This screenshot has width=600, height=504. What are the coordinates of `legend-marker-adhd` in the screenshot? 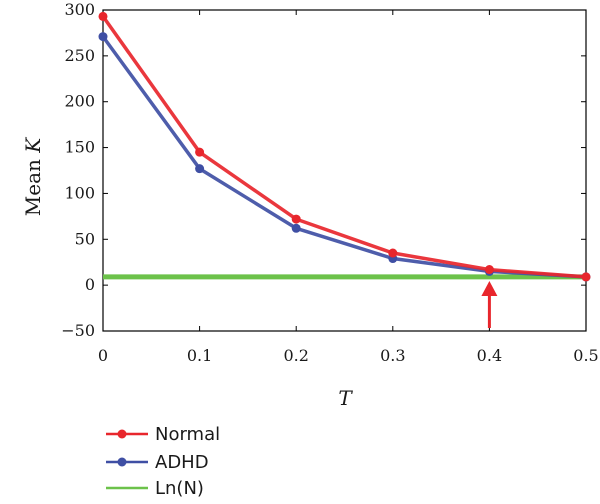 It's located at (122, 462).